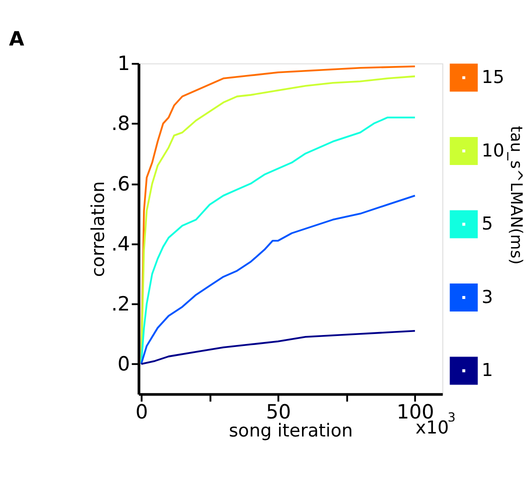  Describe the element at coordinates (488, 297) in the screenshot. I see `legend-label: 3` at that location.